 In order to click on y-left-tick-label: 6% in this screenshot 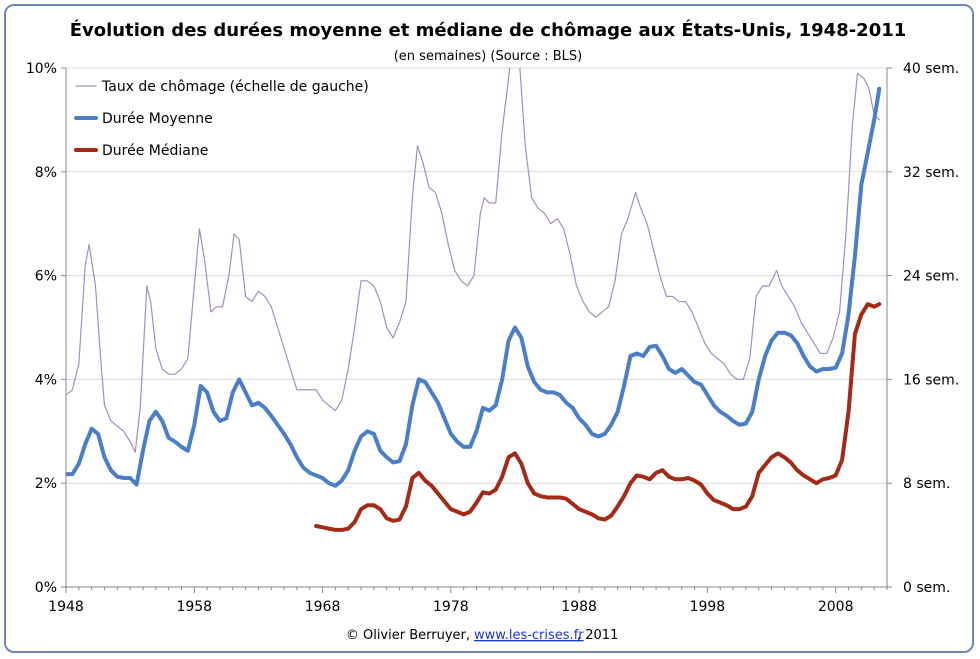, I will do `click(46, 277)`.